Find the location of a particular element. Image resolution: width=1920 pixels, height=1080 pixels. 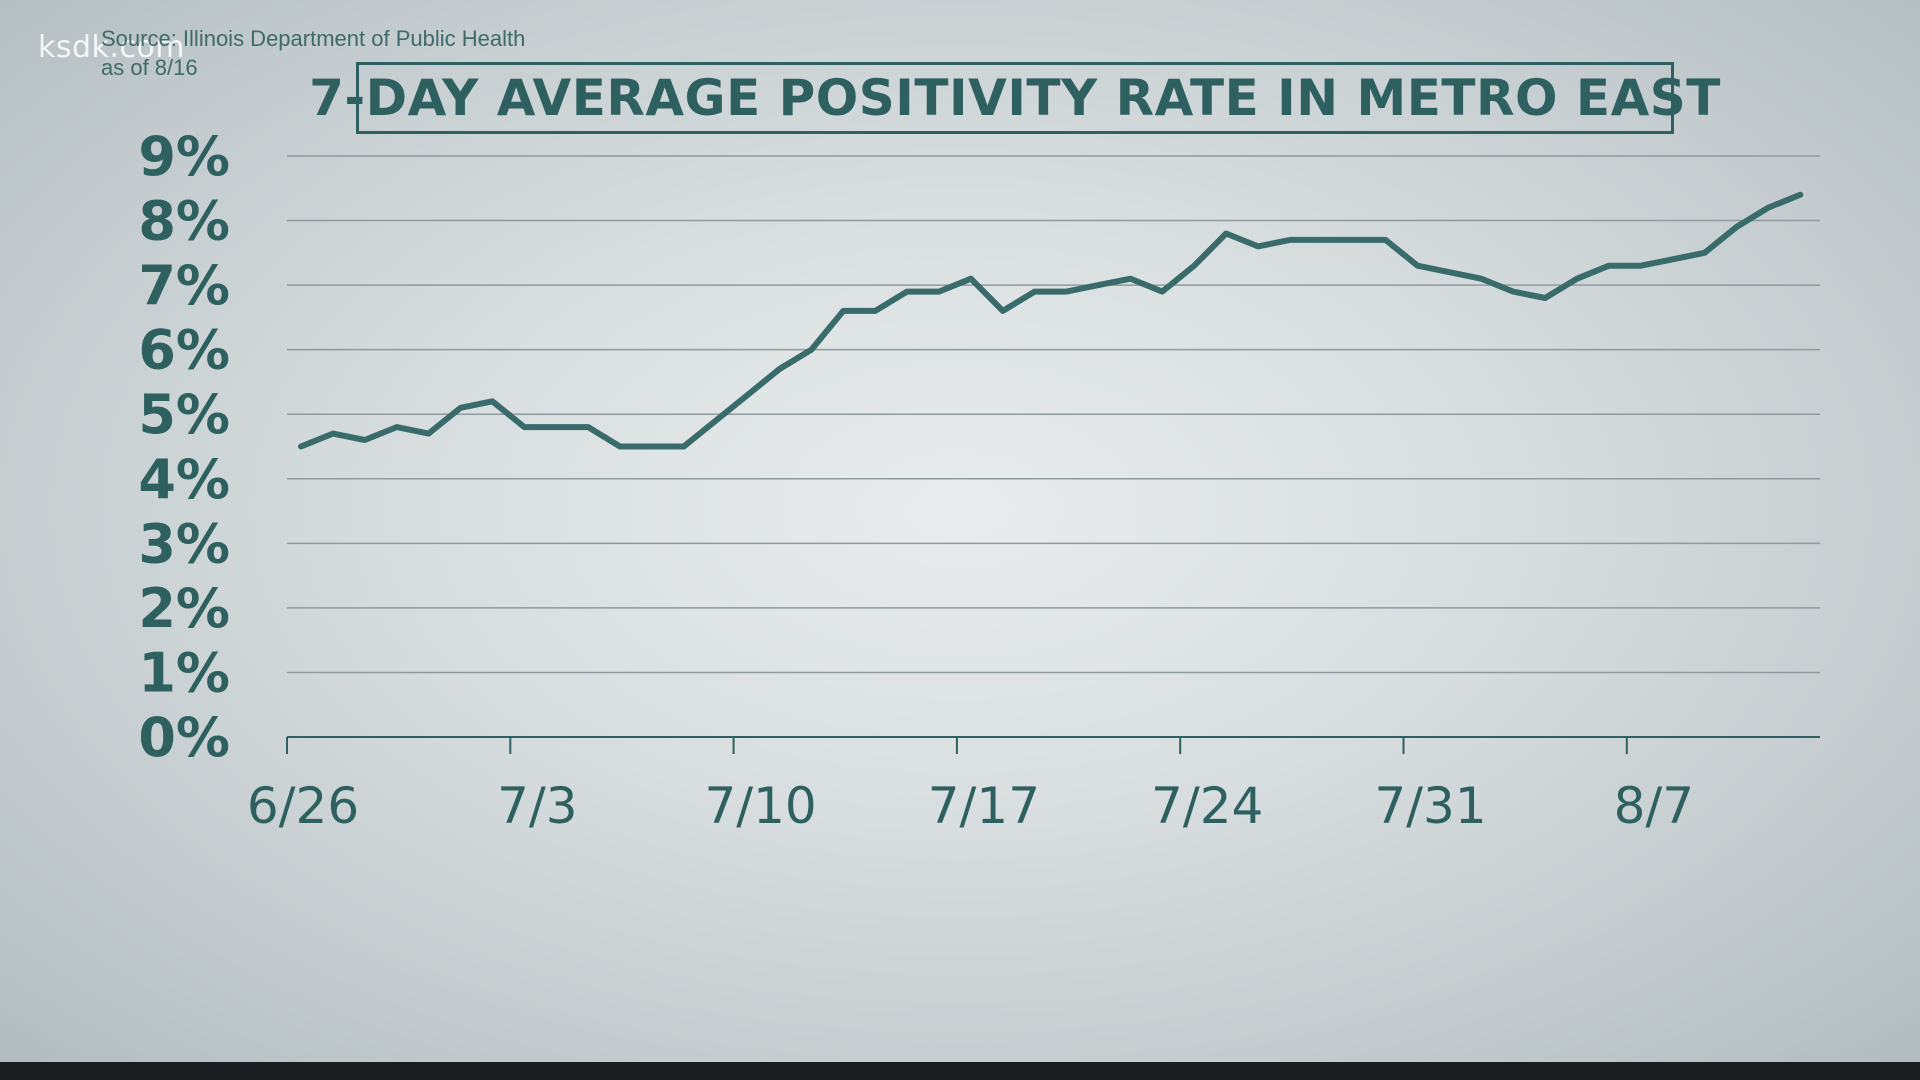

ksdk-watermark: ksdk.com is located at coordinates (112, 47).